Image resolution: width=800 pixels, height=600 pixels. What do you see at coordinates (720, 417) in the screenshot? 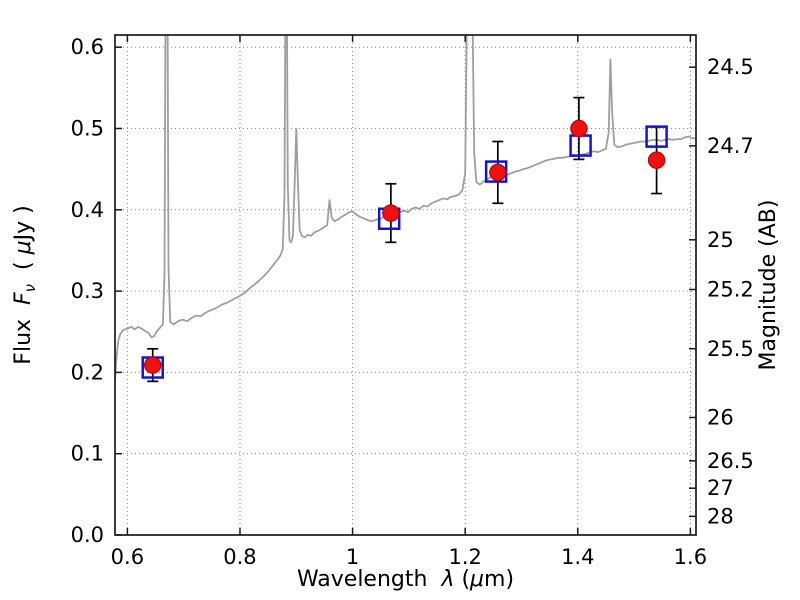
I see `svg-text: 26` at bounding box center [720, 417].